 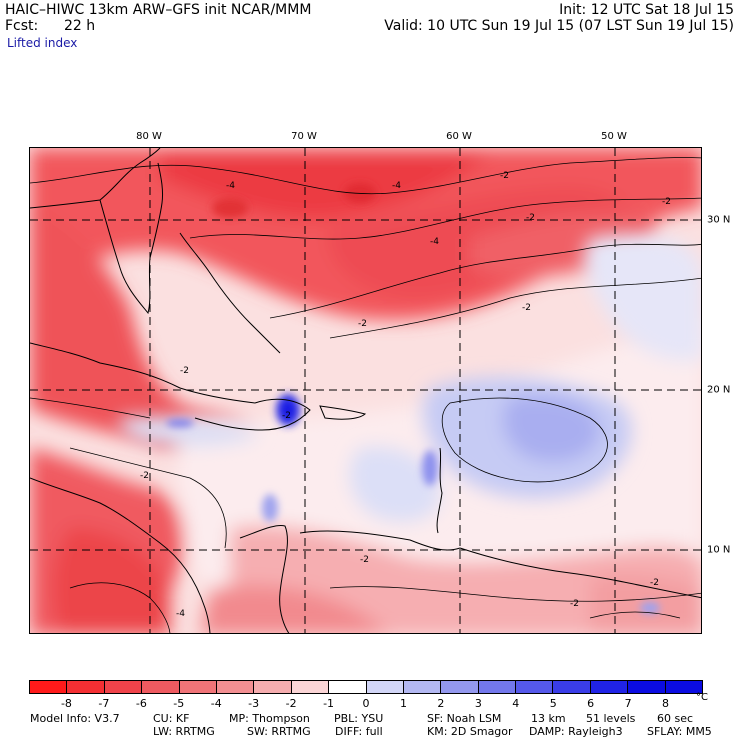 I want to click on colorbar-tick-label: 5, so click(x=553, y=703).